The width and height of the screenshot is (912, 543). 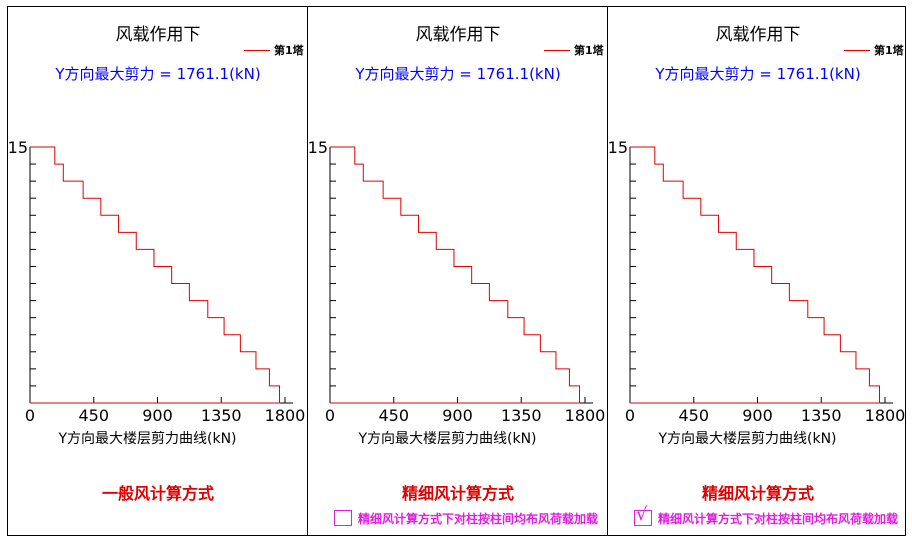 I want to click on method-label: 一般风计算方式, so click(x=157, y=493).